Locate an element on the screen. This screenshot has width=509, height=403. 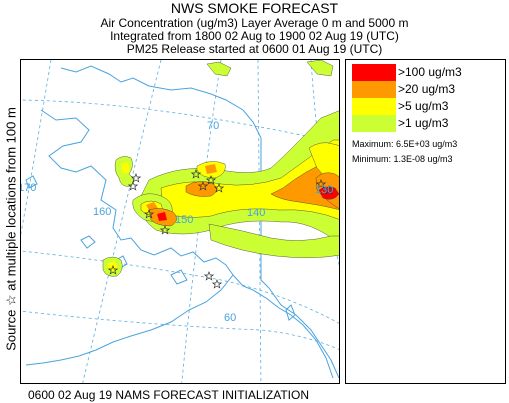
west-island is located at coordinates (31, 182).